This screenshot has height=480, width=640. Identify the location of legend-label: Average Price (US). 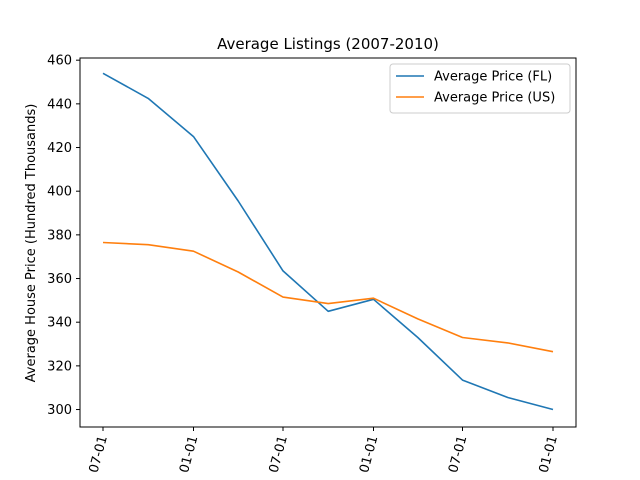
(494, 98).